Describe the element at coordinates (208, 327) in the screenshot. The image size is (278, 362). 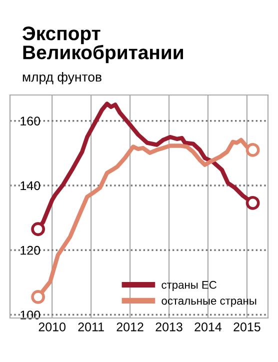
I see `x-tick-label: 2014` at that location.